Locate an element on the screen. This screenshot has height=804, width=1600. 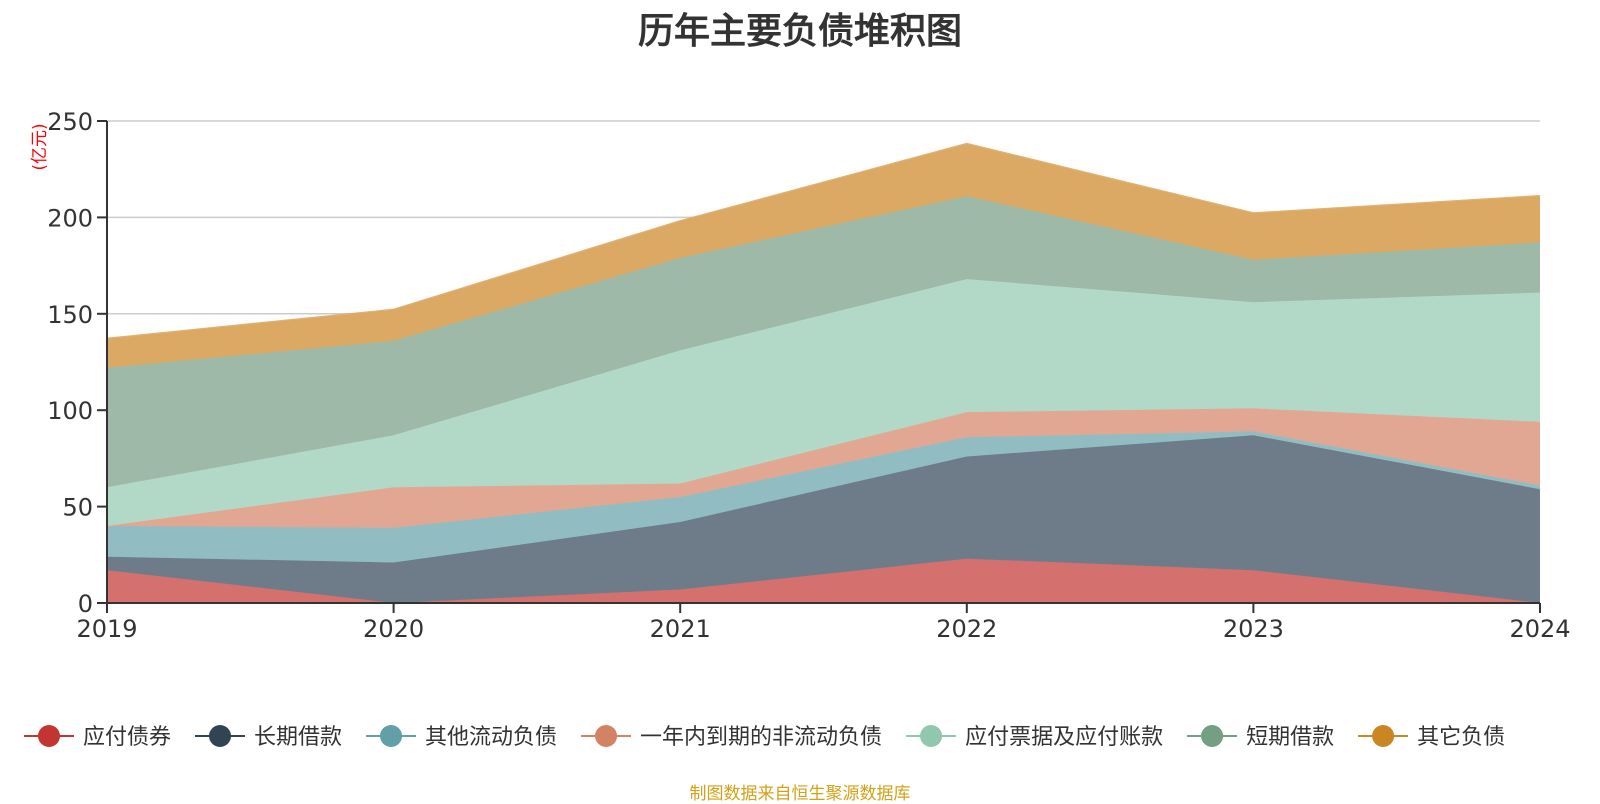
legend-item-6: 其它负债 is located at coordinates (1431, 737).